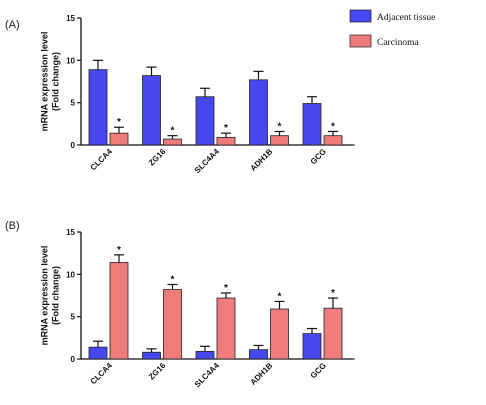 The width and height of the screenshot is (486, 405). What do you see at coordinates (12, 25) in the screenshot?
I see `panel-label: (A)` at bounding box center [12, 25].